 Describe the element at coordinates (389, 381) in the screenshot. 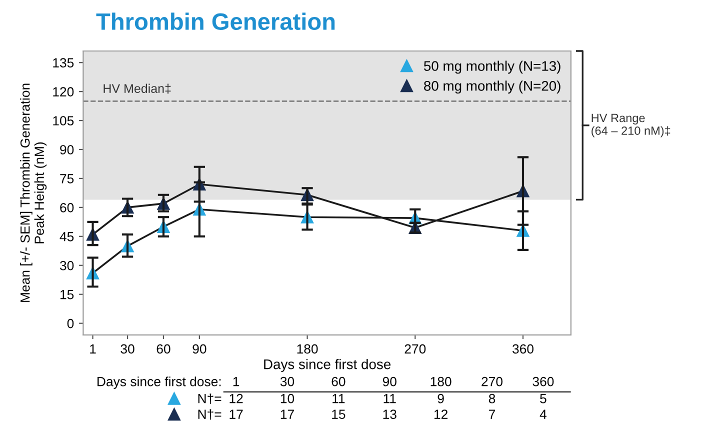

I see `text: 90` at that location.